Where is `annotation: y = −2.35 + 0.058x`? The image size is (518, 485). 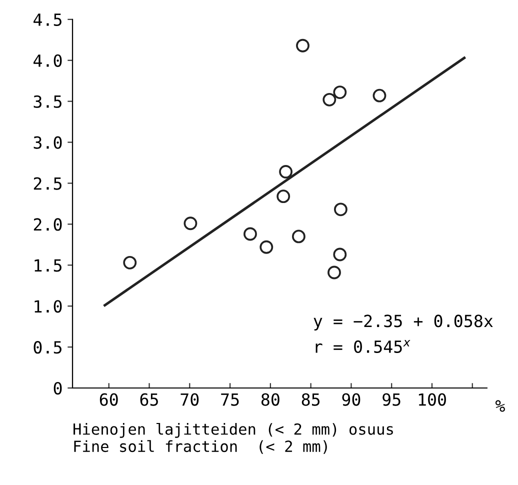
annotation: y = −2.35 + 0.058x is located at coordinates (403, 322).